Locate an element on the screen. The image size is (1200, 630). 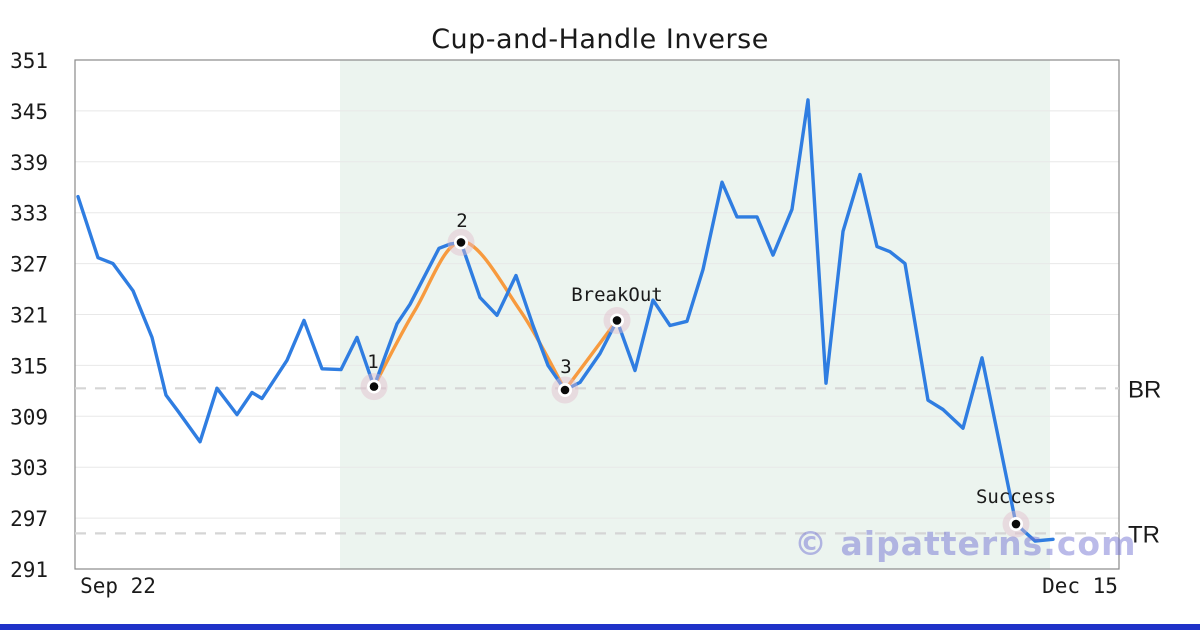
y-tick-label: 309 is located at coordinates (29, 417).